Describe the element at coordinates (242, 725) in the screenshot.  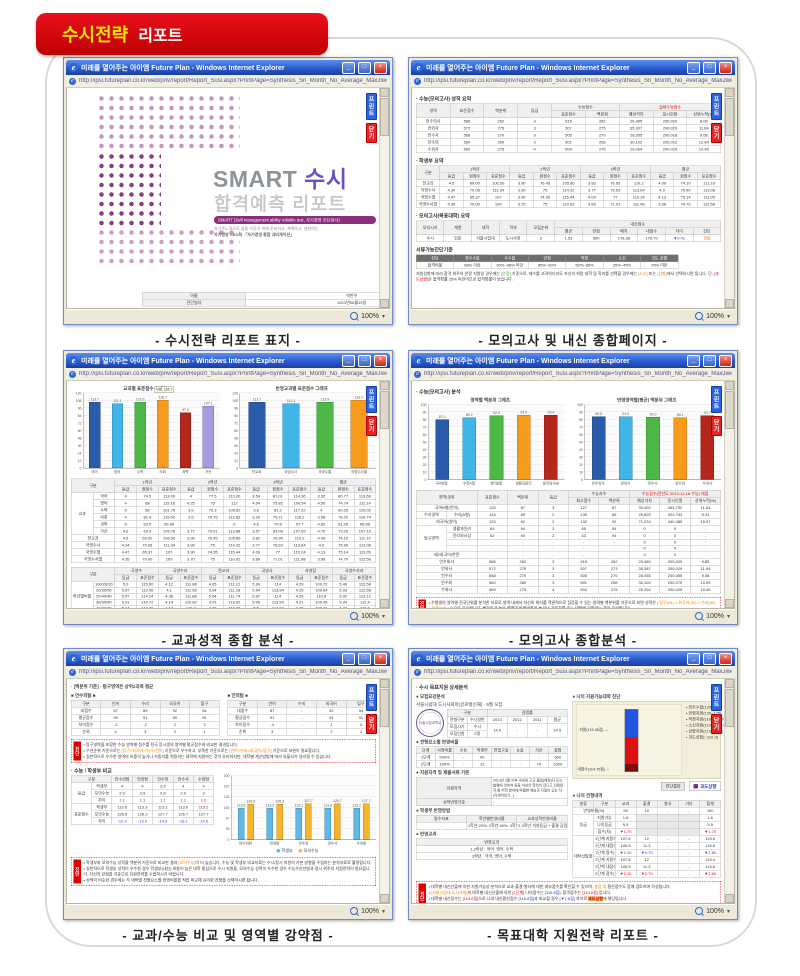
I see `cell: 차이점수` at that location.